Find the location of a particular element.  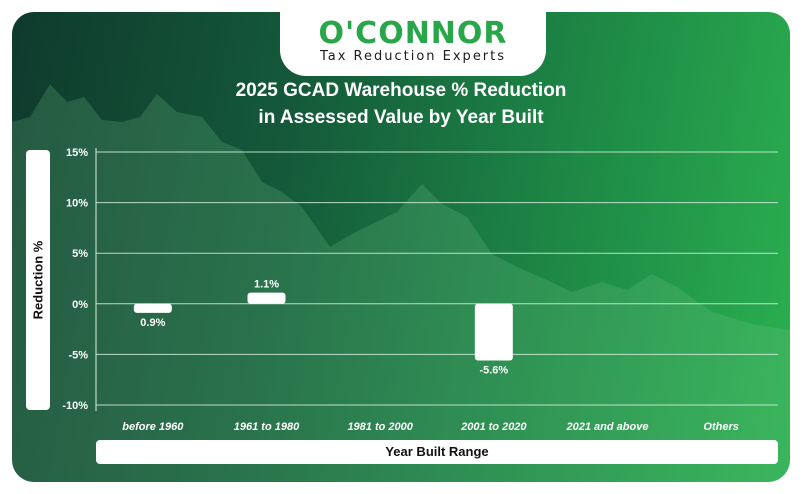

logo-wordmark: O'CONNOR is located at coordinates (413, 33).